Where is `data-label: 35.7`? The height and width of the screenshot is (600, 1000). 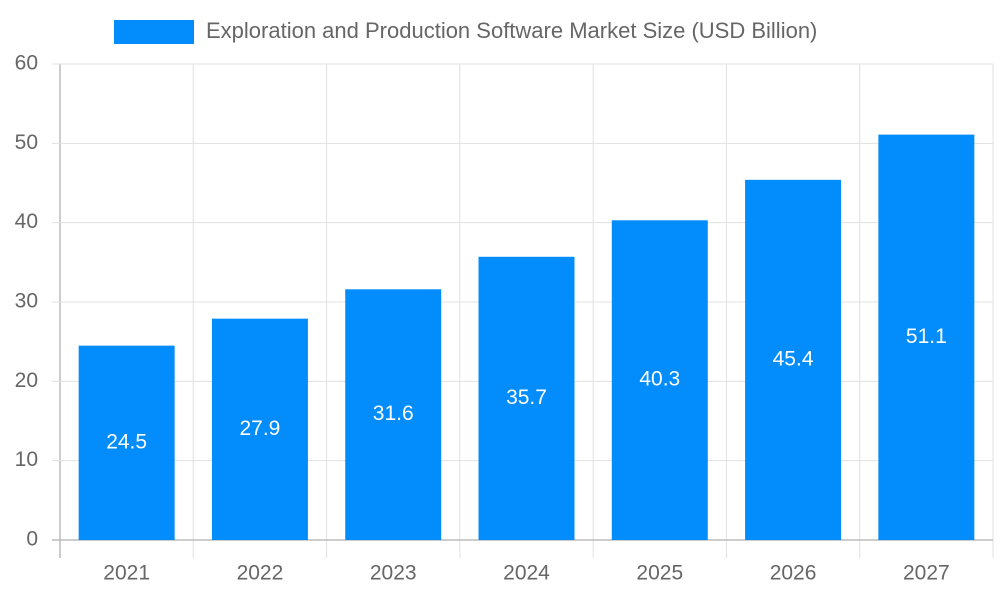
data-label: 35.7 is located at coordinates (526, 397).